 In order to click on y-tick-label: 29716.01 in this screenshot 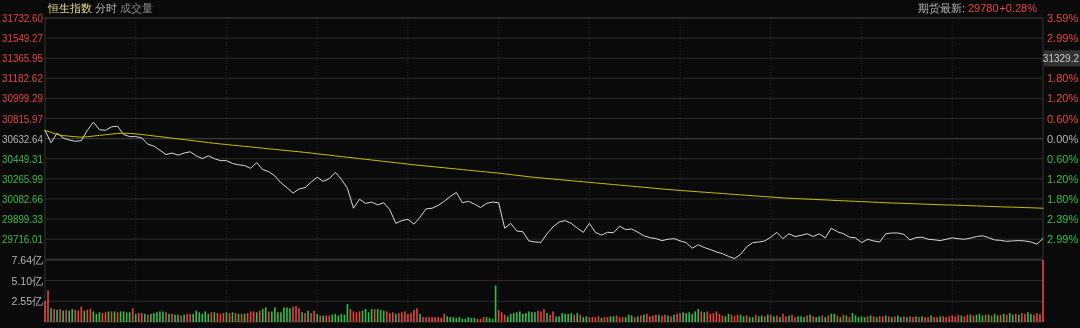, I will do `click(24, 239)`.